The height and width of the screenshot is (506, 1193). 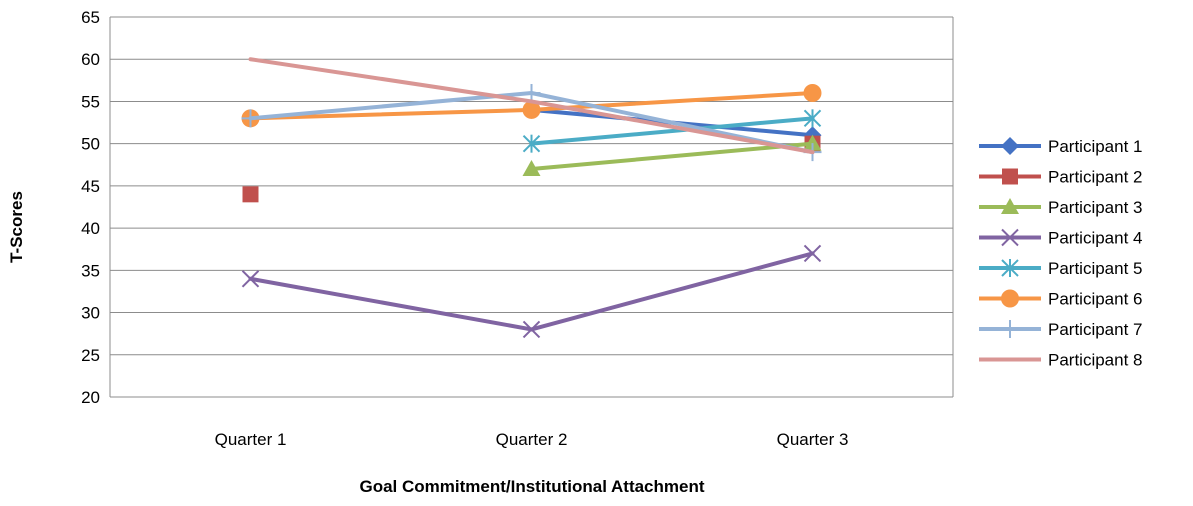 I want to click on legend-item: Participant 3, so click(x=1061, y=207).